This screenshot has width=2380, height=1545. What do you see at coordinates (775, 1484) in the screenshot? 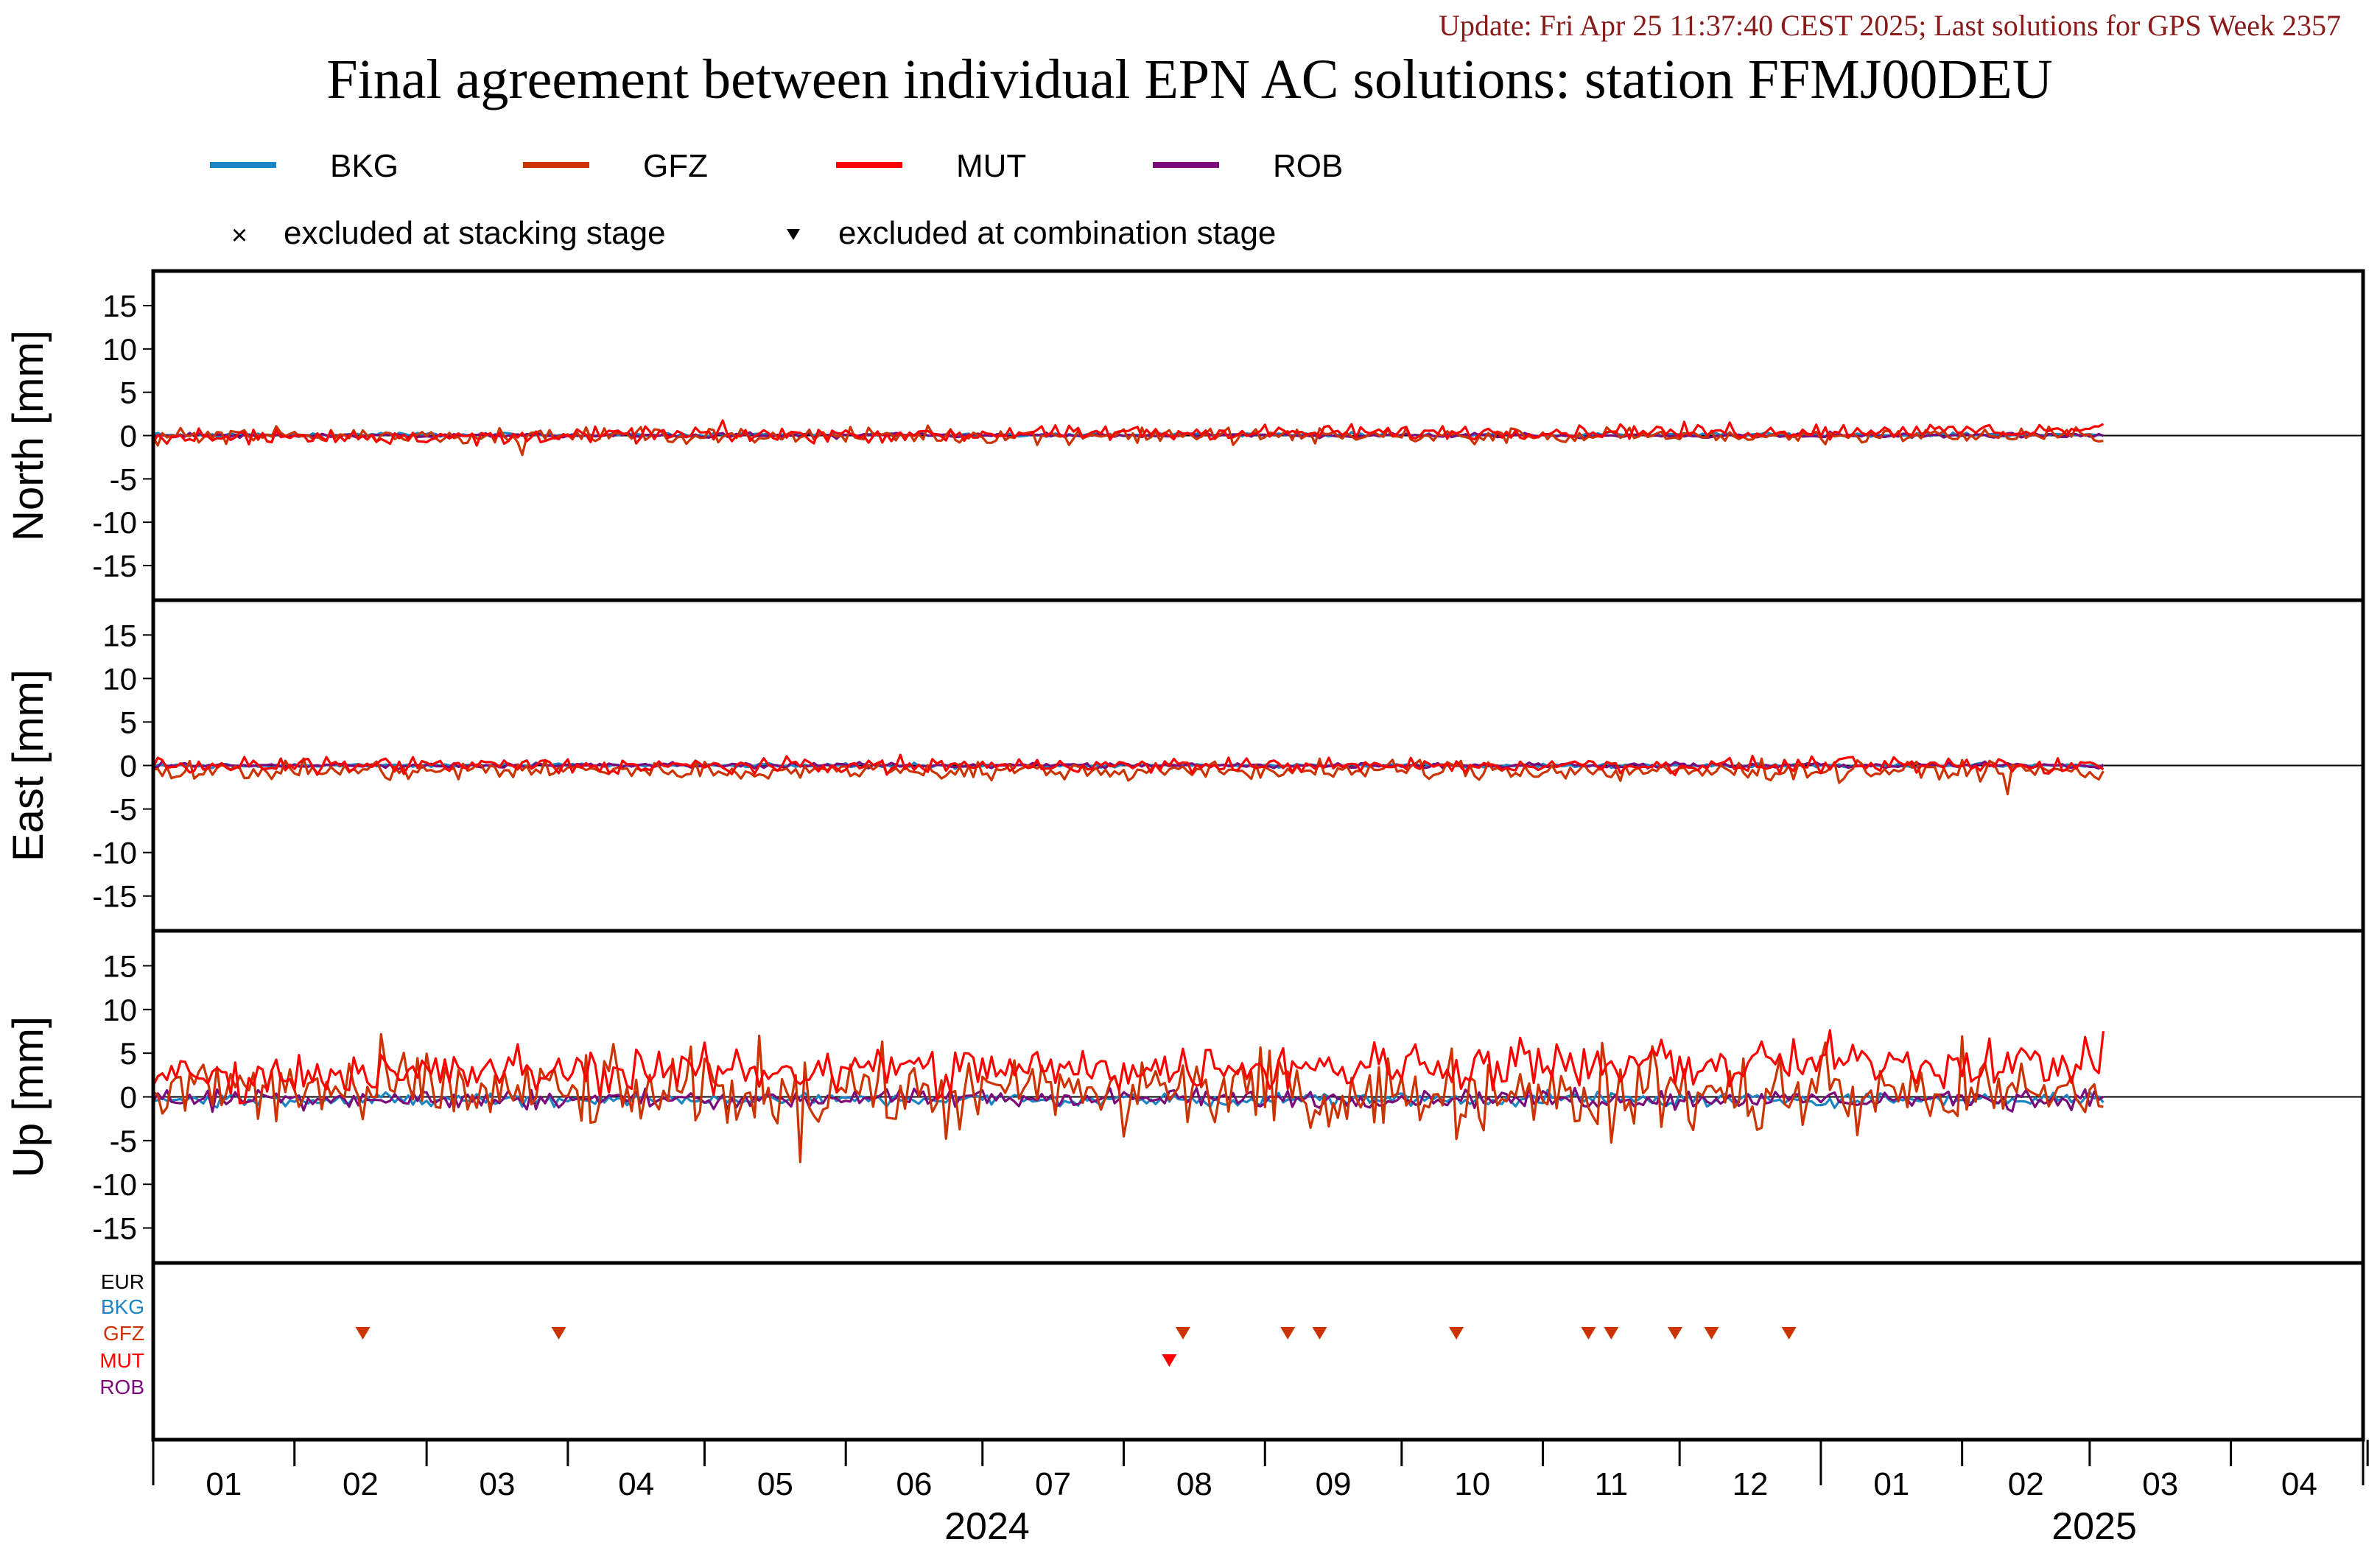
I see `x-tick-label: 05` at bounding box center [775, 1484].